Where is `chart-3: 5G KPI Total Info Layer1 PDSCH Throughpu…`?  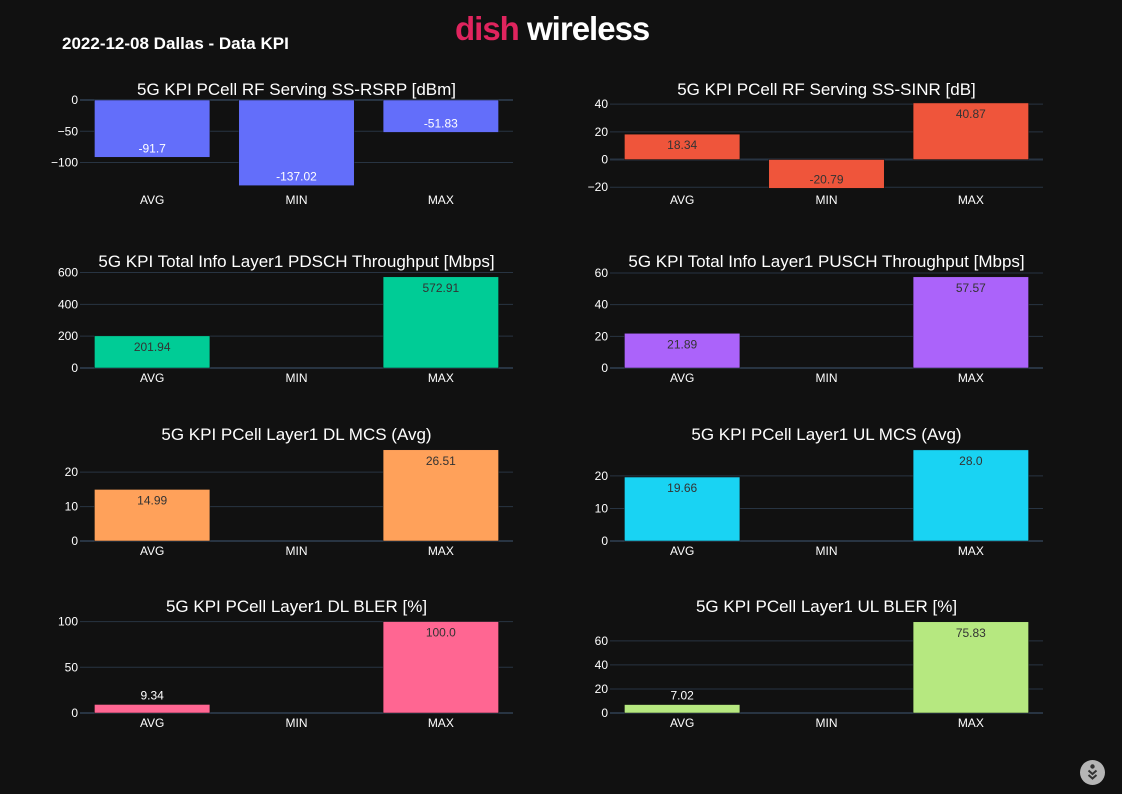
chart-3: 5G KPI Total Info Layer1 PDSCH Throughpu… is located at coordinates (285, 318).